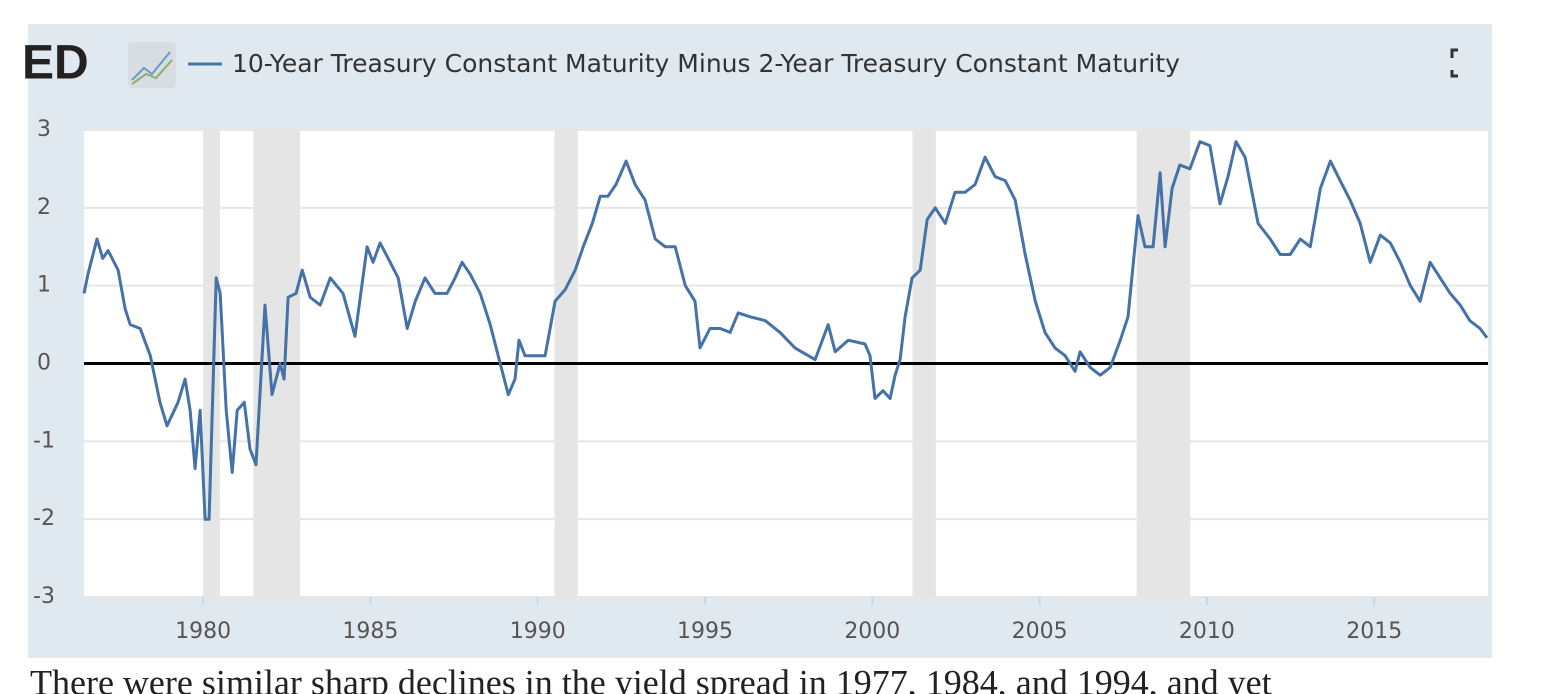 The width and height of the screenshot is (1542, 694). What do you see at coordinates (203, 631) in the screenshot?
I see `x-tick-label: 1980` at bounding box center [203, 631].